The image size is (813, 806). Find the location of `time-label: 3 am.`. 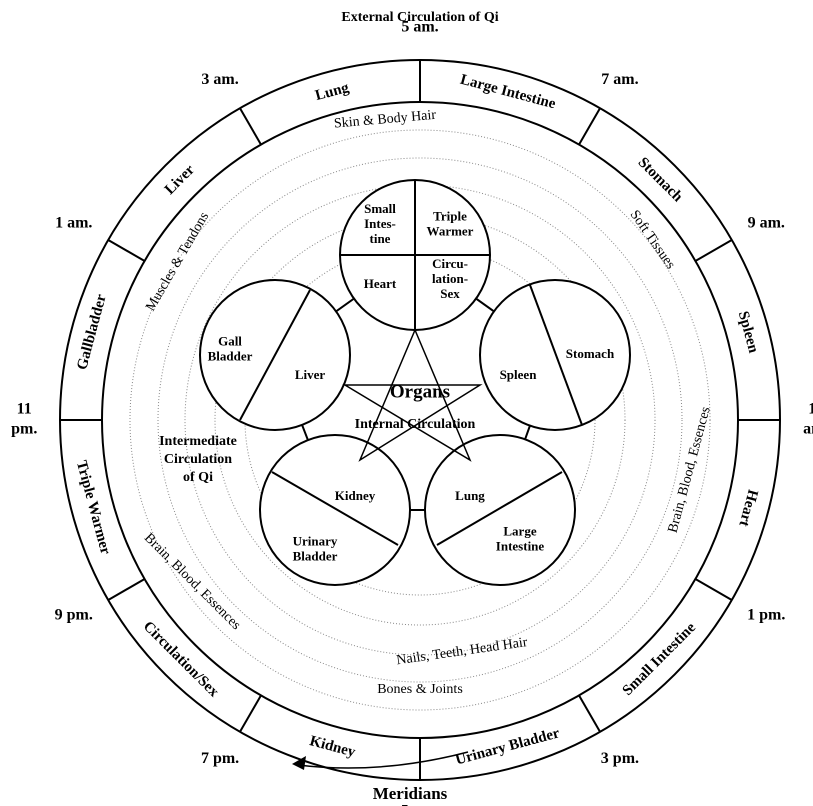

time-label: 3 am. is located at coordinates (219, 79).